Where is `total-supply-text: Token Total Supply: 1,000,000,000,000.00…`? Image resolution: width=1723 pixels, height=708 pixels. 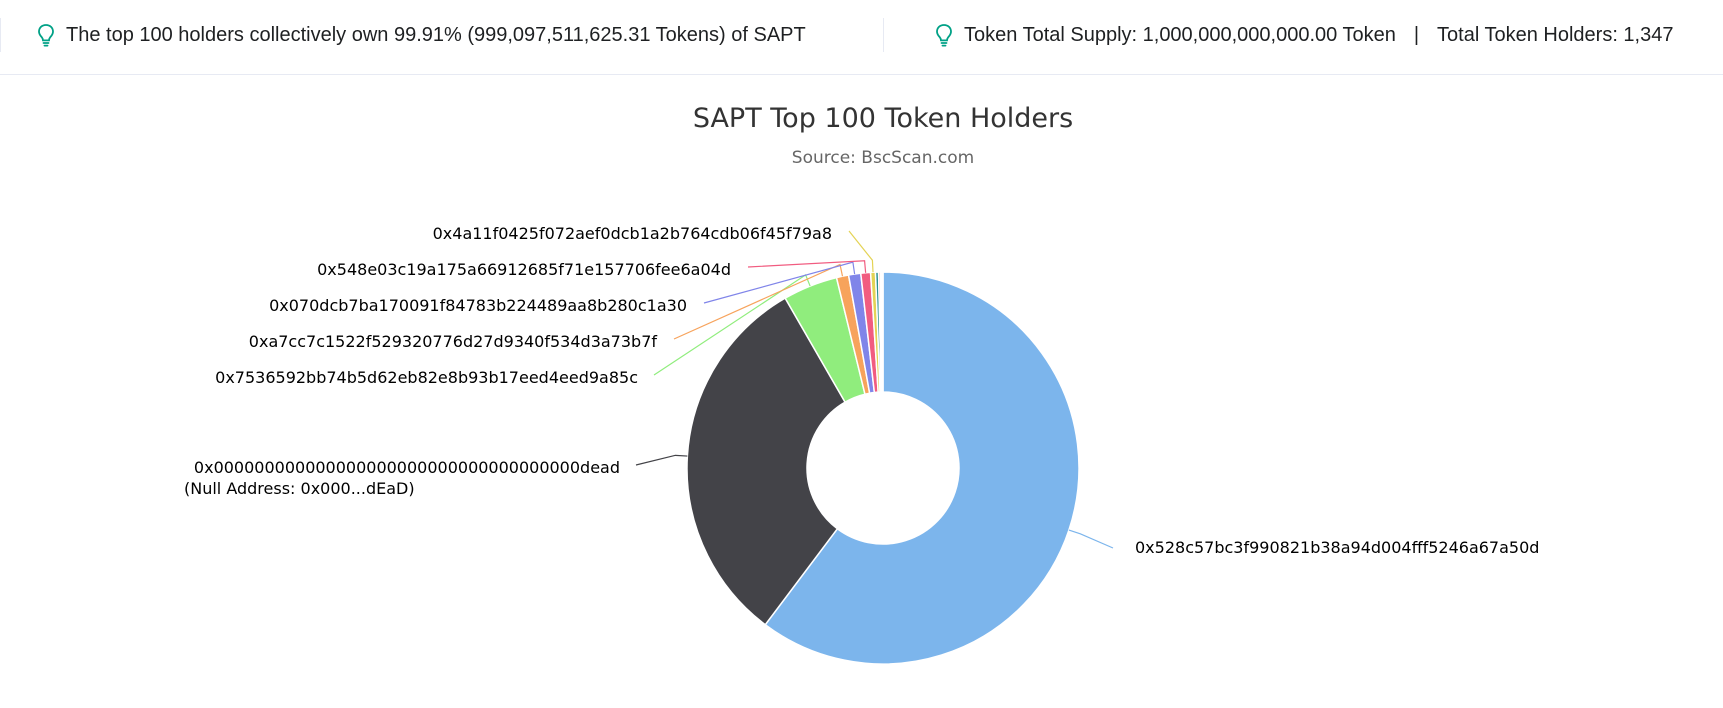 total-supply-text: Token Total Supply: 1,000,000,000,000.00… is located at coordinates (1180, 34).